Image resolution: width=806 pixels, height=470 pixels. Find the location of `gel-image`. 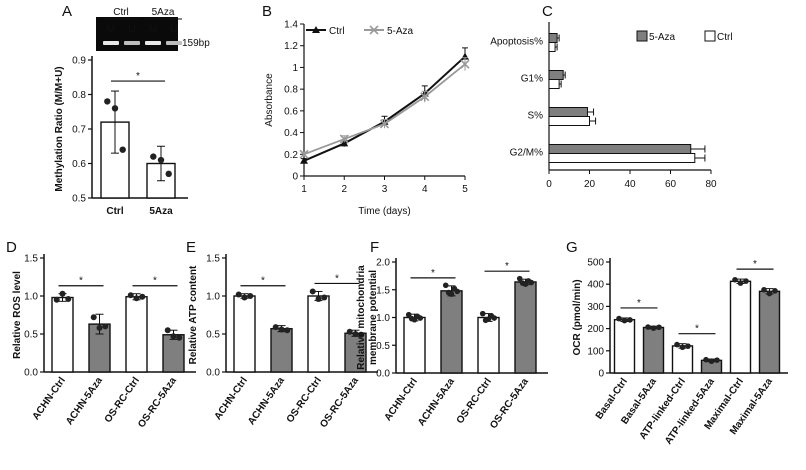

gel-image is located at coordinates (137, 34).